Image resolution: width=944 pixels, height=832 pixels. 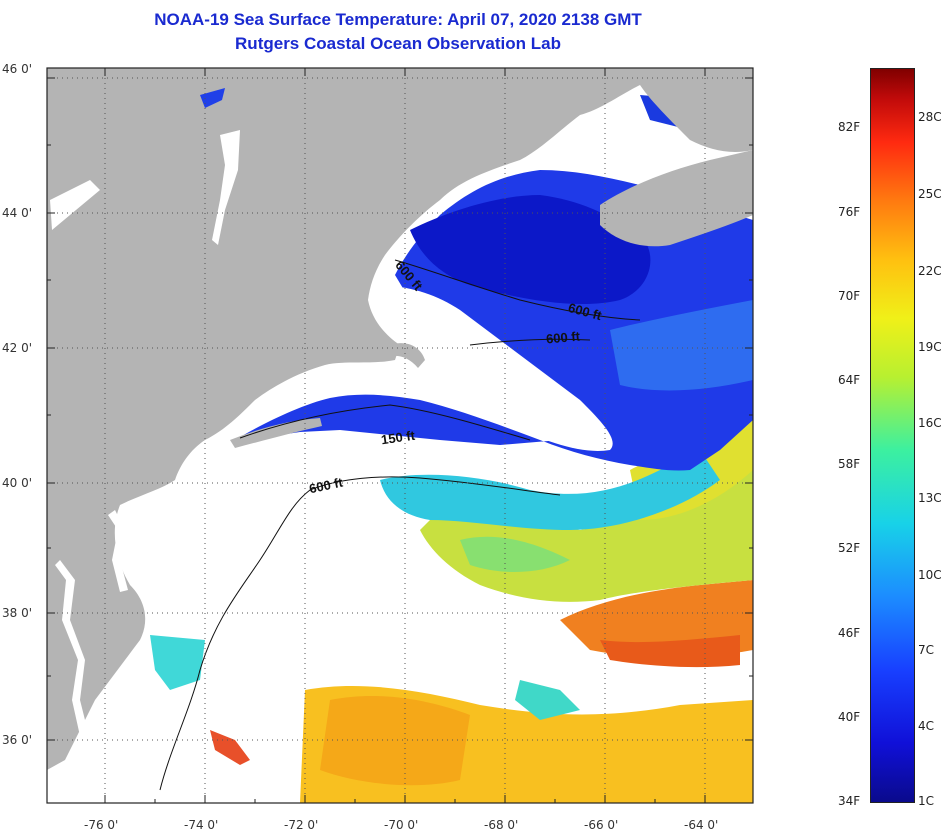 I want to click on contour-150ft, so click(x=385, y=422).